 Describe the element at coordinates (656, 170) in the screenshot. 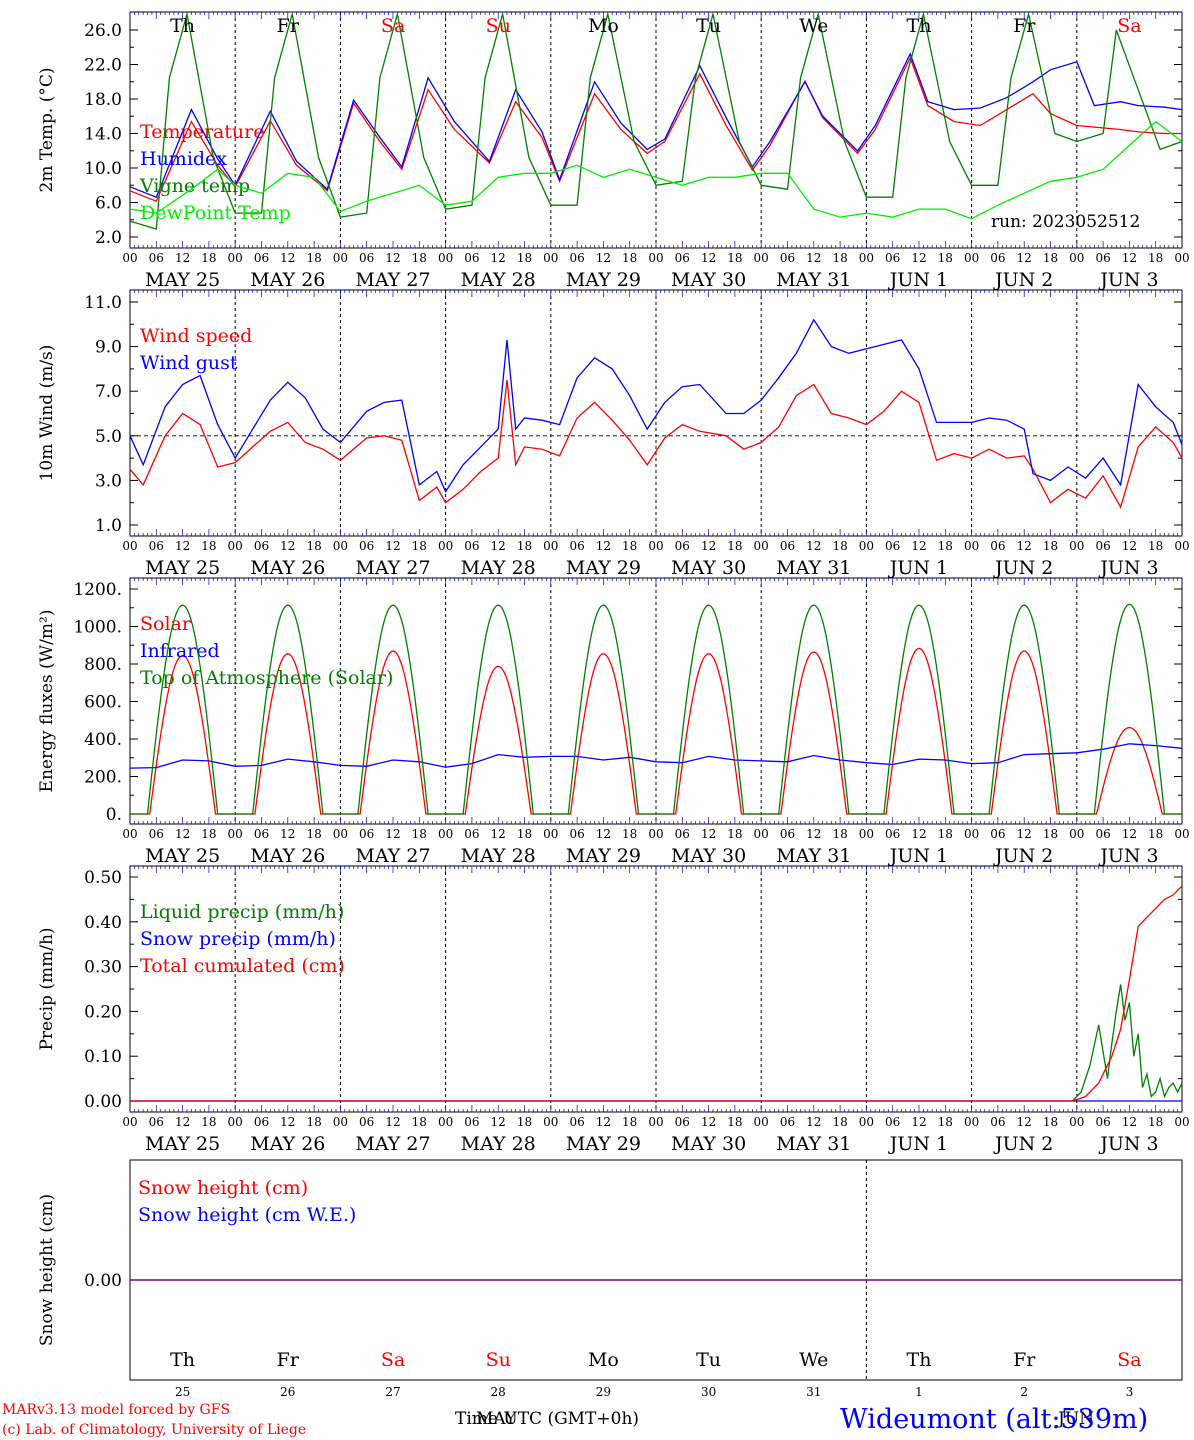

I see `series-line-dewpoint-temp` at that location.